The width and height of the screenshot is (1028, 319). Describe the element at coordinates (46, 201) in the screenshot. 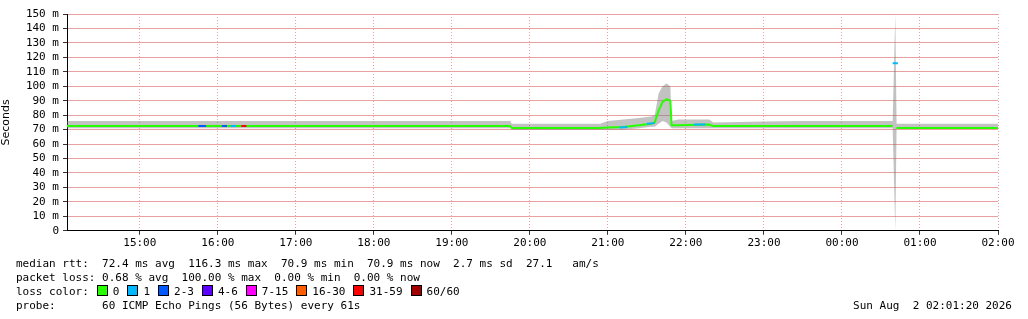

I see `y-tick-label: 20 m` at that location.